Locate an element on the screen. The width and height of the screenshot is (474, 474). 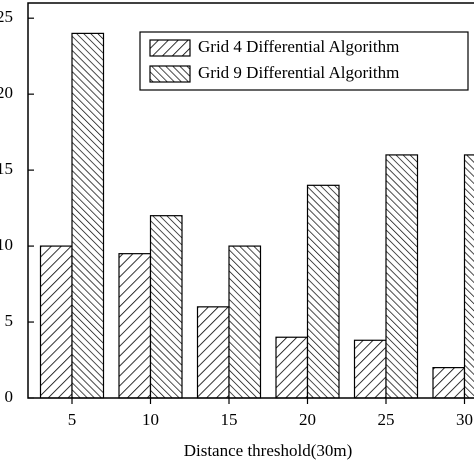
y-tick-label: 15 is located at coordinates (6, 168).